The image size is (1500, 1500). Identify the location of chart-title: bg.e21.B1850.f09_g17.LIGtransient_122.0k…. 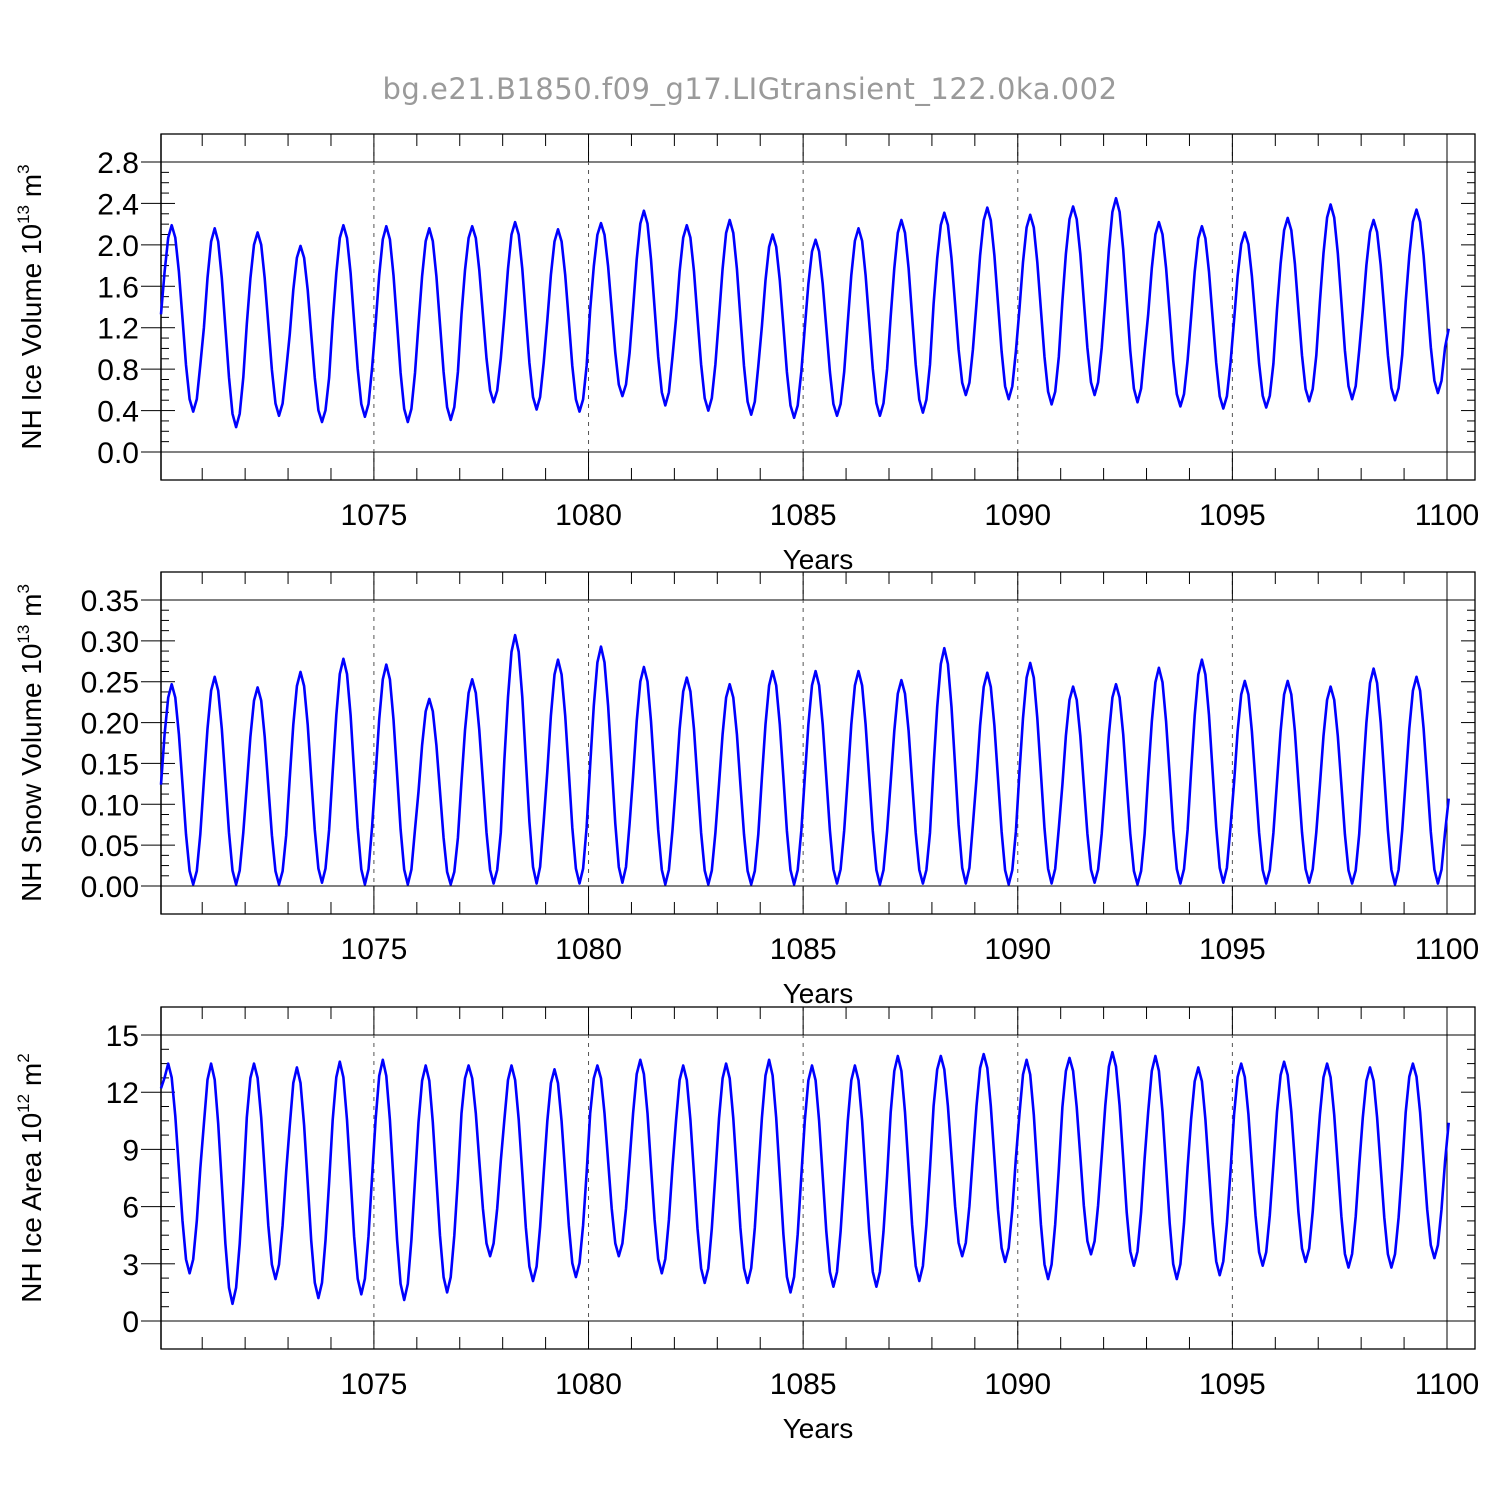
(750, 89).